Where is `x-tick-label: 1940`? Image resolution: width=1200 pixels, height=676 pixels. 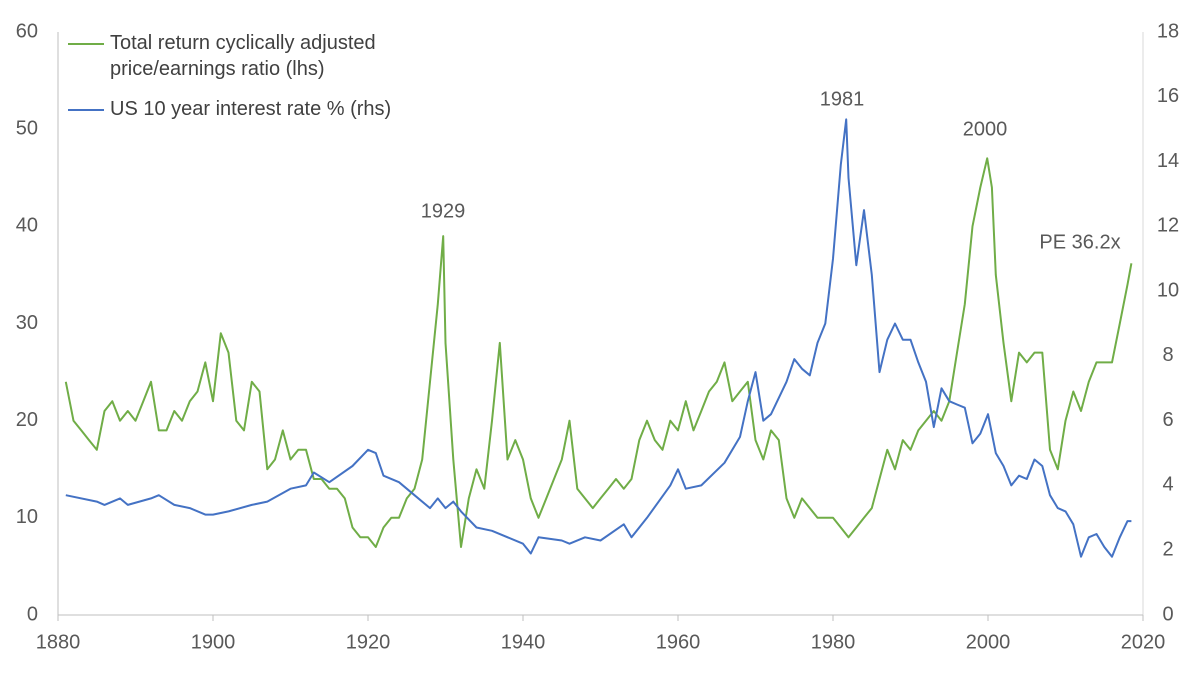
x-tick-label: 1940 is located at coordinates (523, 642).